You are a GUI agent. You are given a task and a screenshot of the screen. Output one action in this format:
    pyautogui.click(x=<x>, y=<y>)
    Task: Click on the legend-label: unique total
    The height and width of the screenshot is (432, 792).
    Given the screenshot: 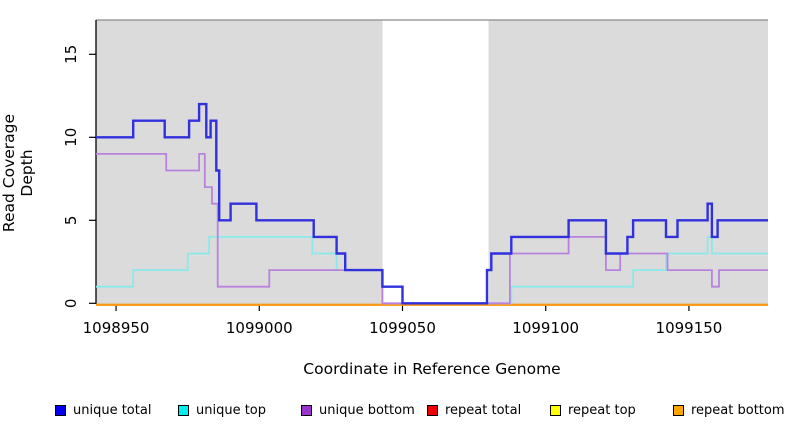 What is the action you would take?
    pyautogui.click(x=112, y=410)
    